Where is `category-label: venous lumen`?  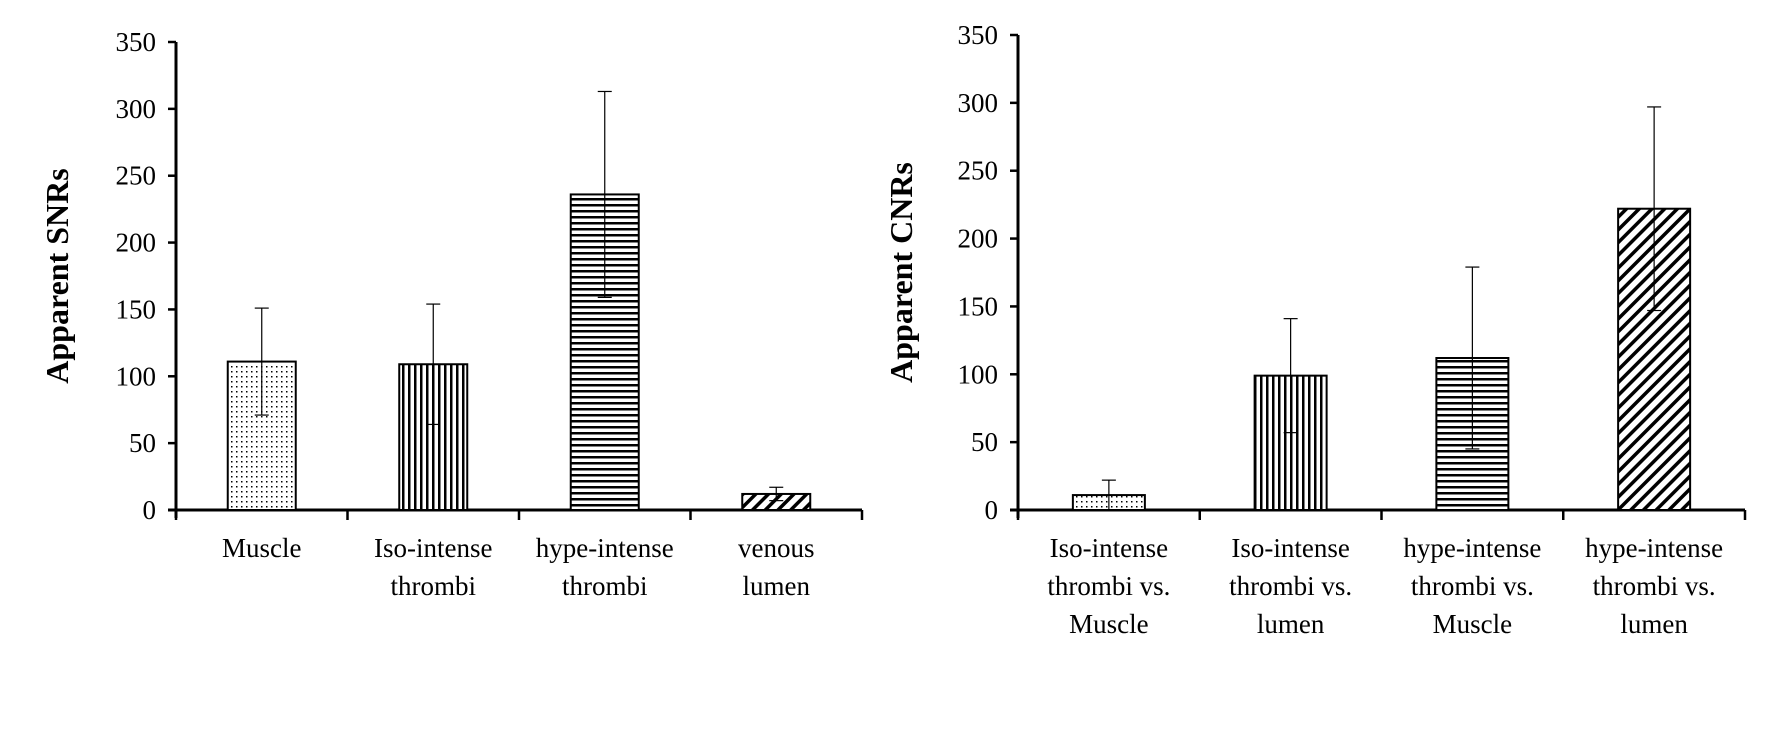
category-label: venous lumen is located at coordinates (776, 567).